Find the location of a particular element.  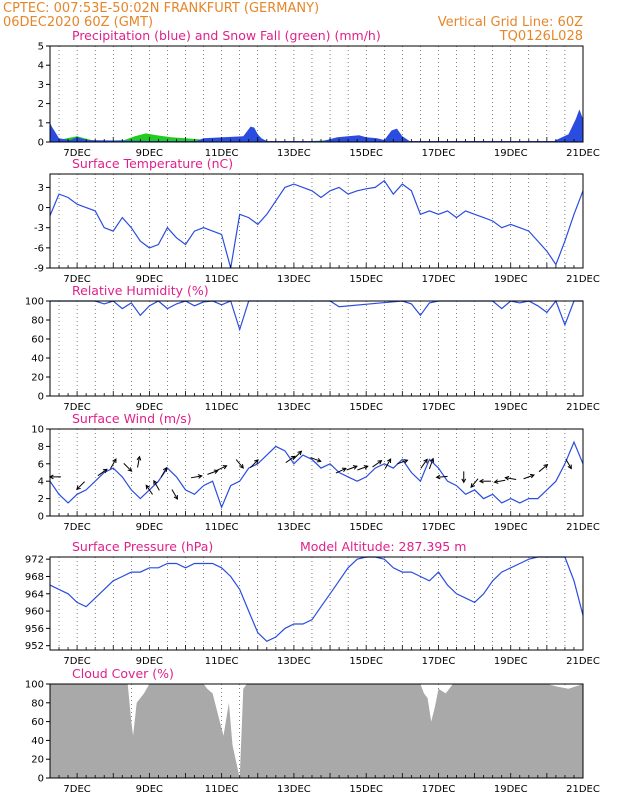

wind-frame is located at coordinates (316, 472).